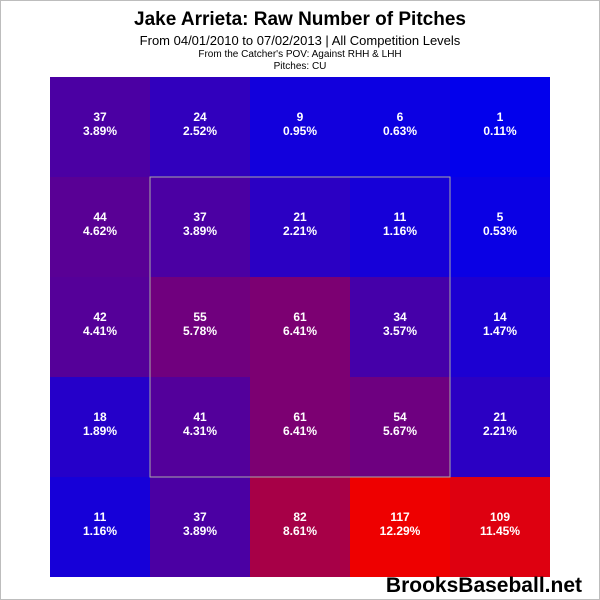 This screenshot has height=600, width=600. I want to click on pitch-type-caption: Pitches: CU, so click(300, 66).